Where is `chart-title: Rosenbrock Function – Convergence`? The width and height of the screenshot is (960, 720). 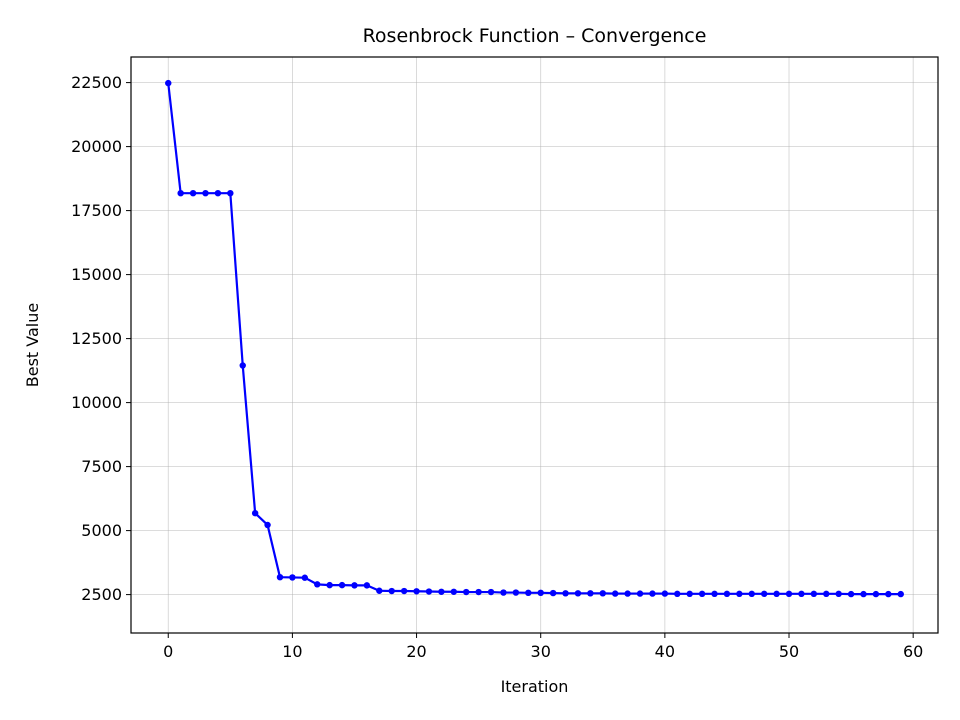
chart-title: Rosenbrock Function – Convergence is located at coordinates (535, 36).